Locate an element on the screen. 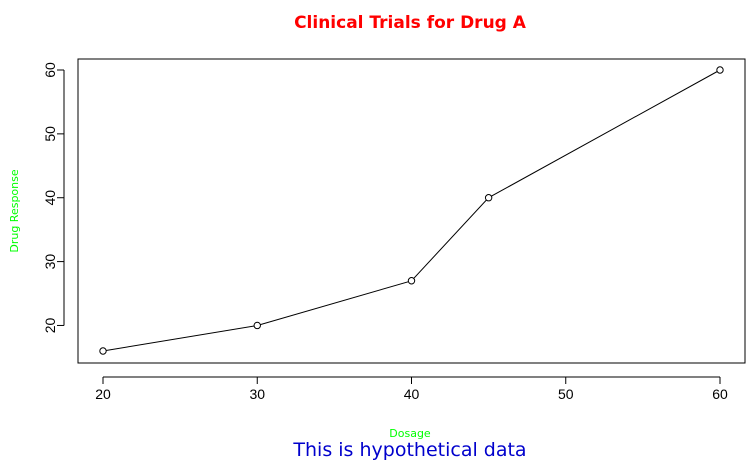  y-tick-label: 60 is located at coordinates (50, 70).